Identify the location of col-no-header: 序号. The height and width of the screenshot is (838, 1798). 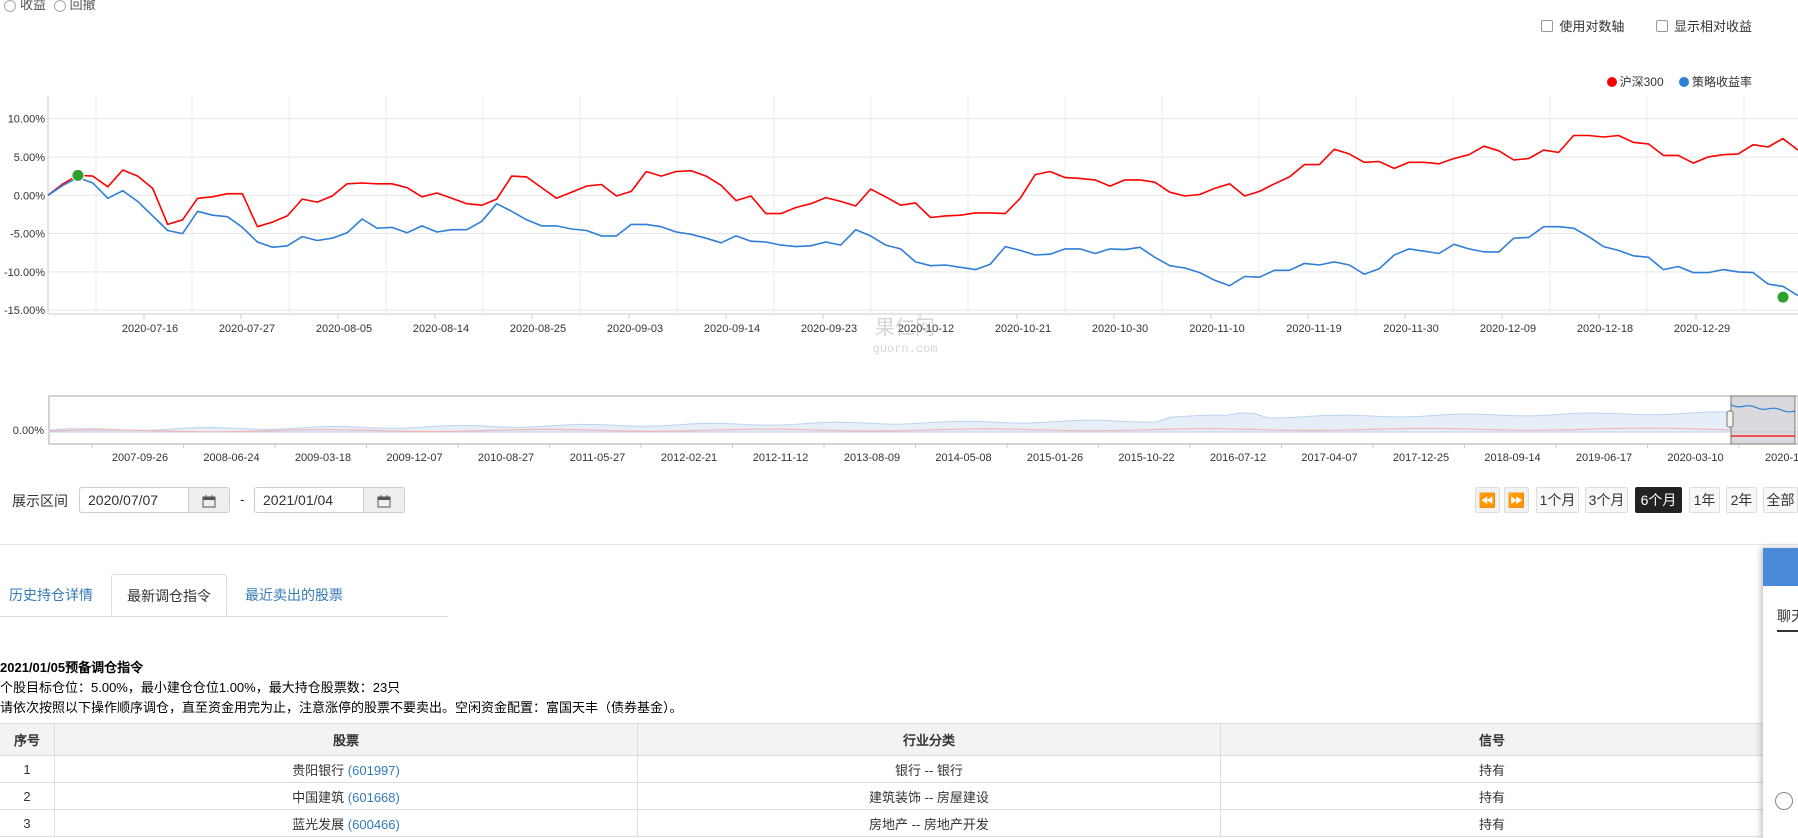
(27, 739).